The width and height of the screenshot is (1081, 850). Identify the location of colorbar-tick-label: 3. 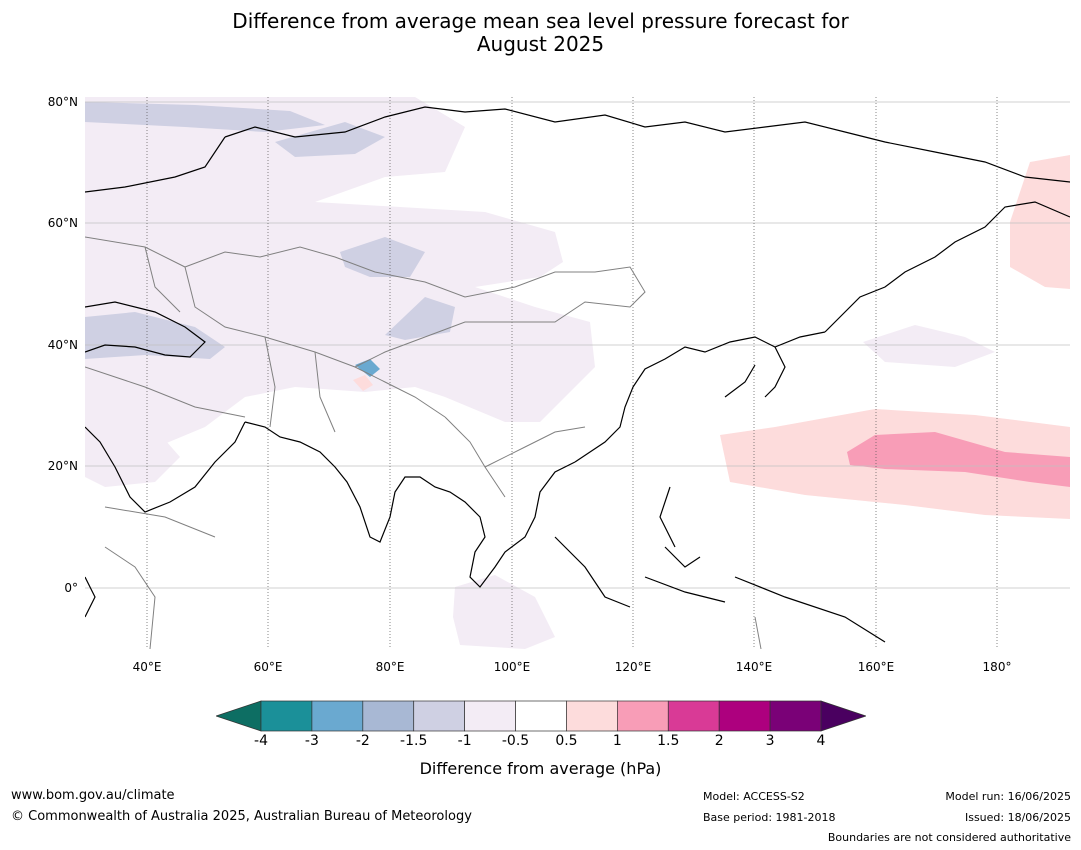
(770, 741).